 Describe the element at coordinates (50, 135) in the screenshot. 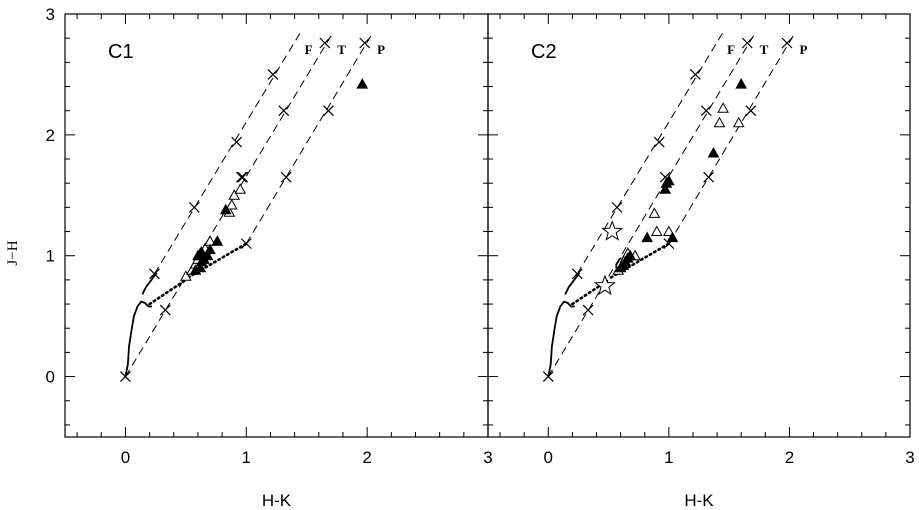

I see `y-tick-label: 2` at that location.